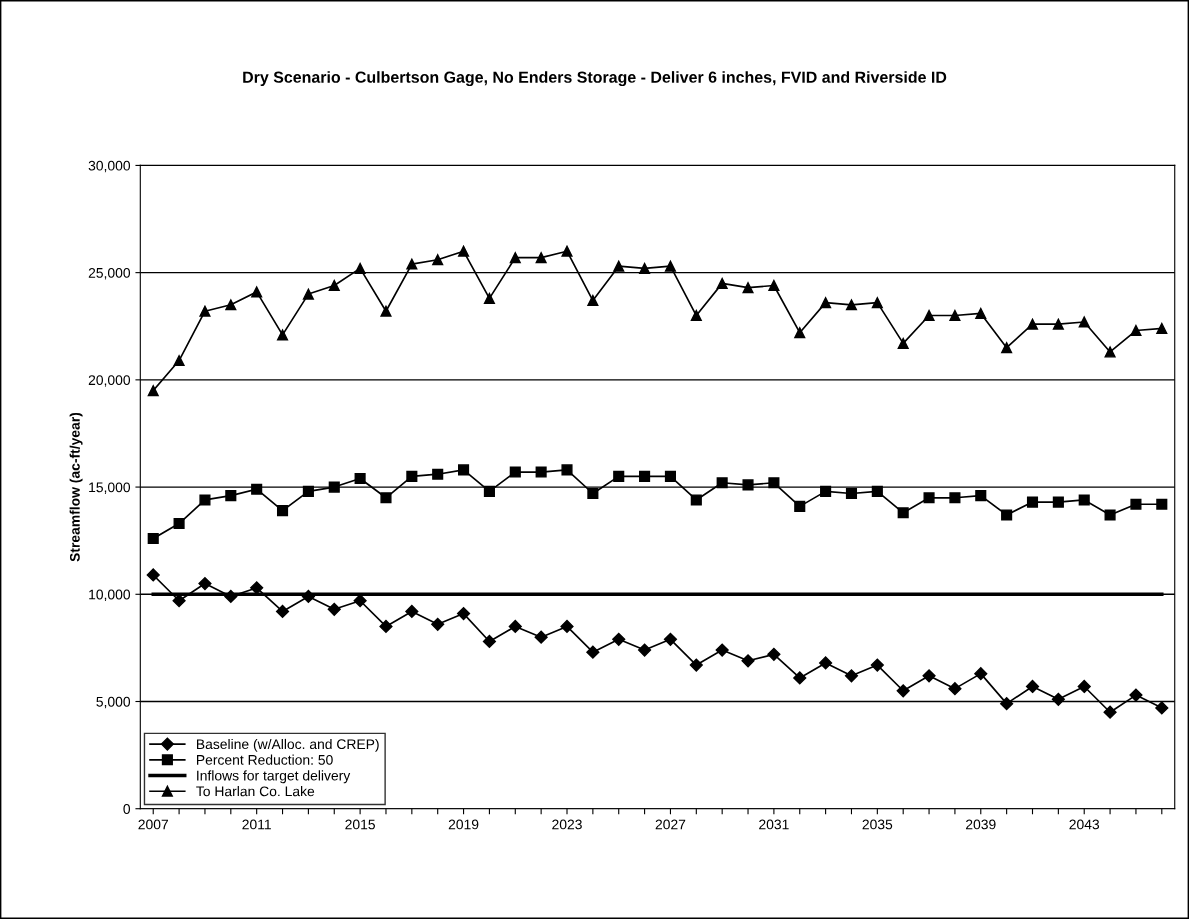 Image resolution: width=1189 pixels, height=919 pixels. What do you see at coordinates (360, 824) in the screenshot?
I see `x-tick-label: 2015` at bounding box center [360, 824].